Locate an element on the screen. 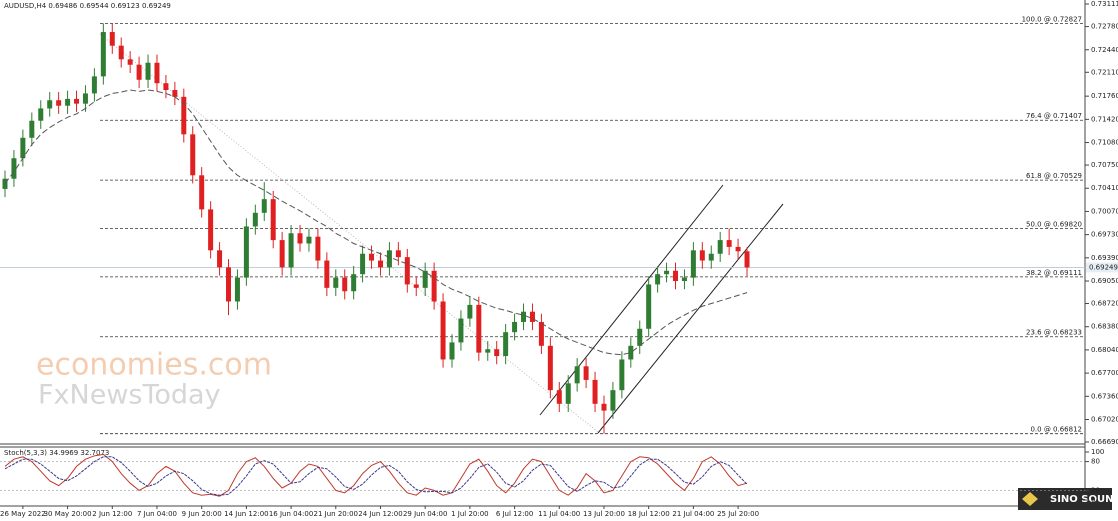 This screenshot has width=1118, height=521. x-tick-label: 21 Jul 04:00 is located at coordinates (693, 514).